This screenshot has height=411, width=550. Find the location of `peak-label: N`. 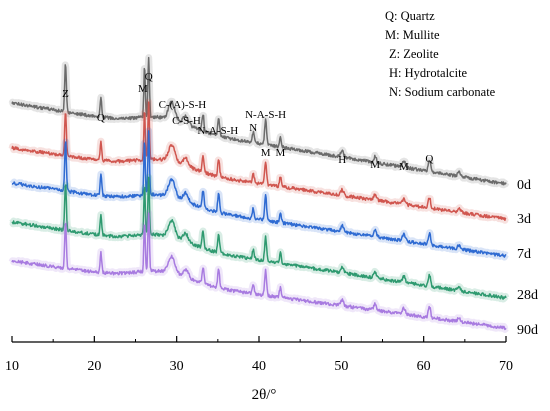

peak-label: N is located at coordinates (253, 128).